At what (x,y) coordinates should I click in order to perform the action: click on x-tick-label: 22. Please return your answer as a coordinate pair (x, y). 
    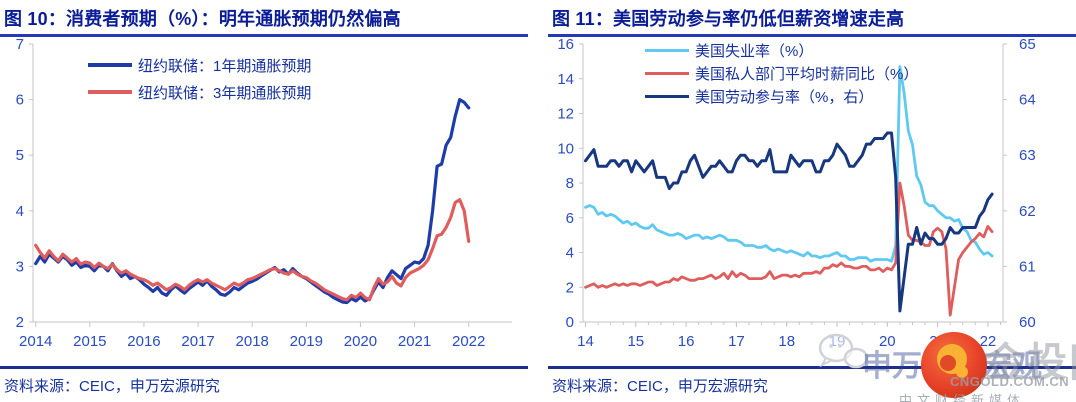
    Looking at the image, I should click on (988, 341).